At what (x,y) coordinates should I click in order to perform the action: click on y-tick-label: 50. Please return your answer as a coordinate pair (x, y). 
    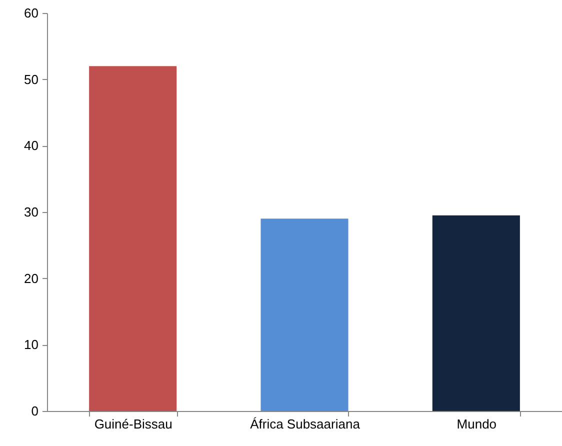
    Looking at the image, I should click on (31, 79).